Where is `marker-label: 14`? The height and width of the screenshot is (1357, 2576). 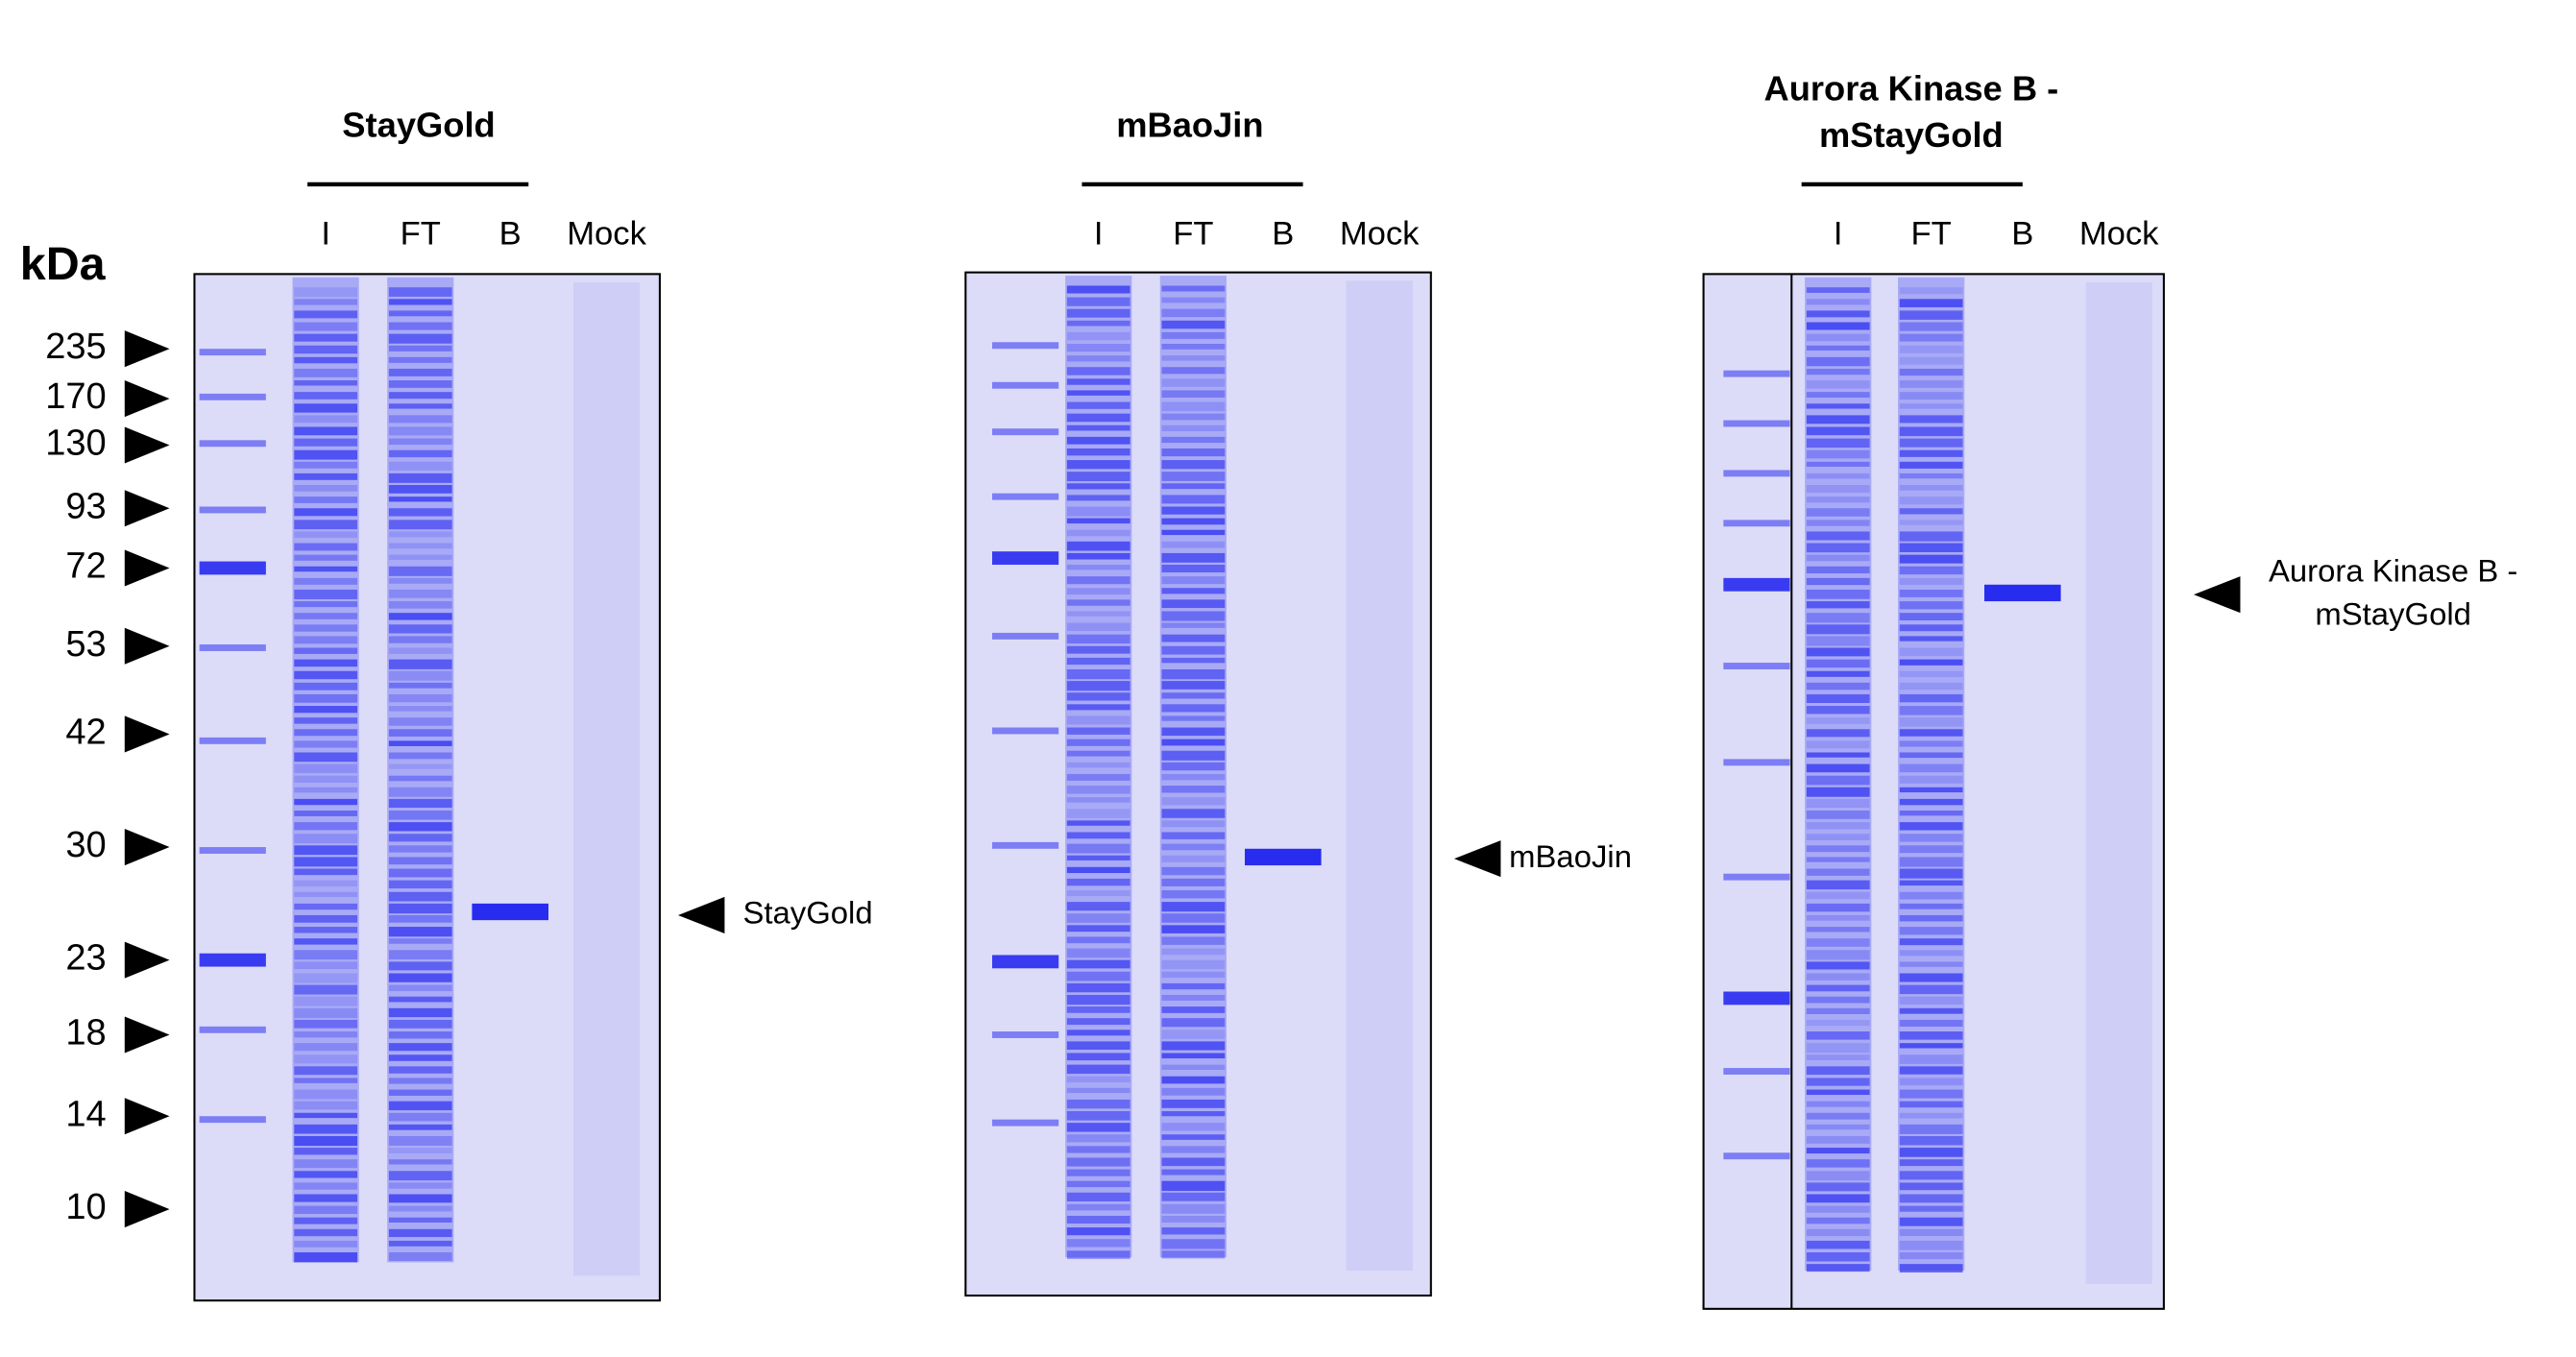
marker-label: 14 is located at coordinates (86, 1114).